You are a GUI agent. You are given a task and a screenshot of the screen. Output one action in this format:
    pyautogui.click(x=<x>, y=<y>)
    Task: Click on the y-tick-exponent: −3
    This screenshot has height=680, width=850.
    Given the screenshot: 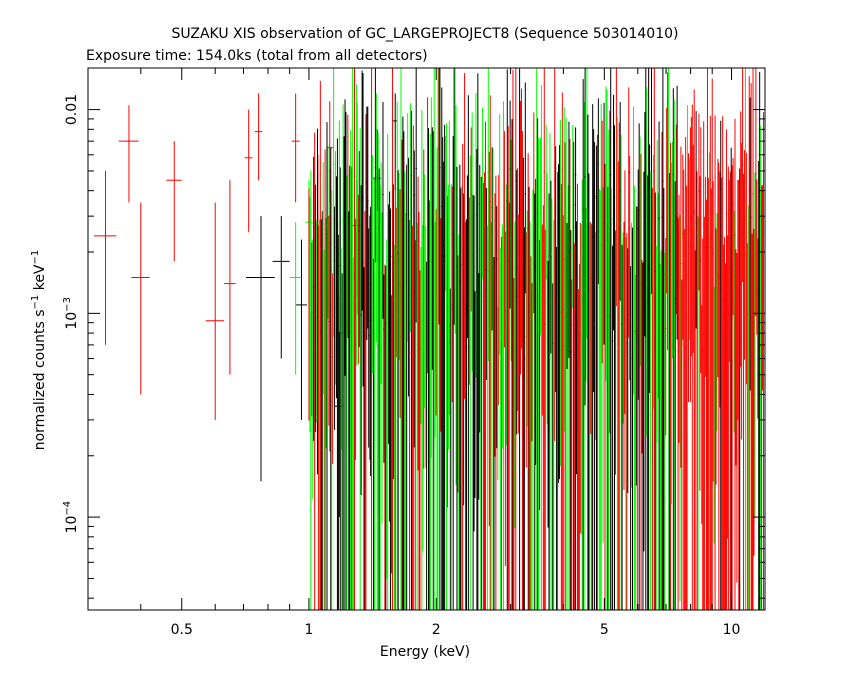 What is the action you would take?
    pyautogui.click(x=67, y=304)
    